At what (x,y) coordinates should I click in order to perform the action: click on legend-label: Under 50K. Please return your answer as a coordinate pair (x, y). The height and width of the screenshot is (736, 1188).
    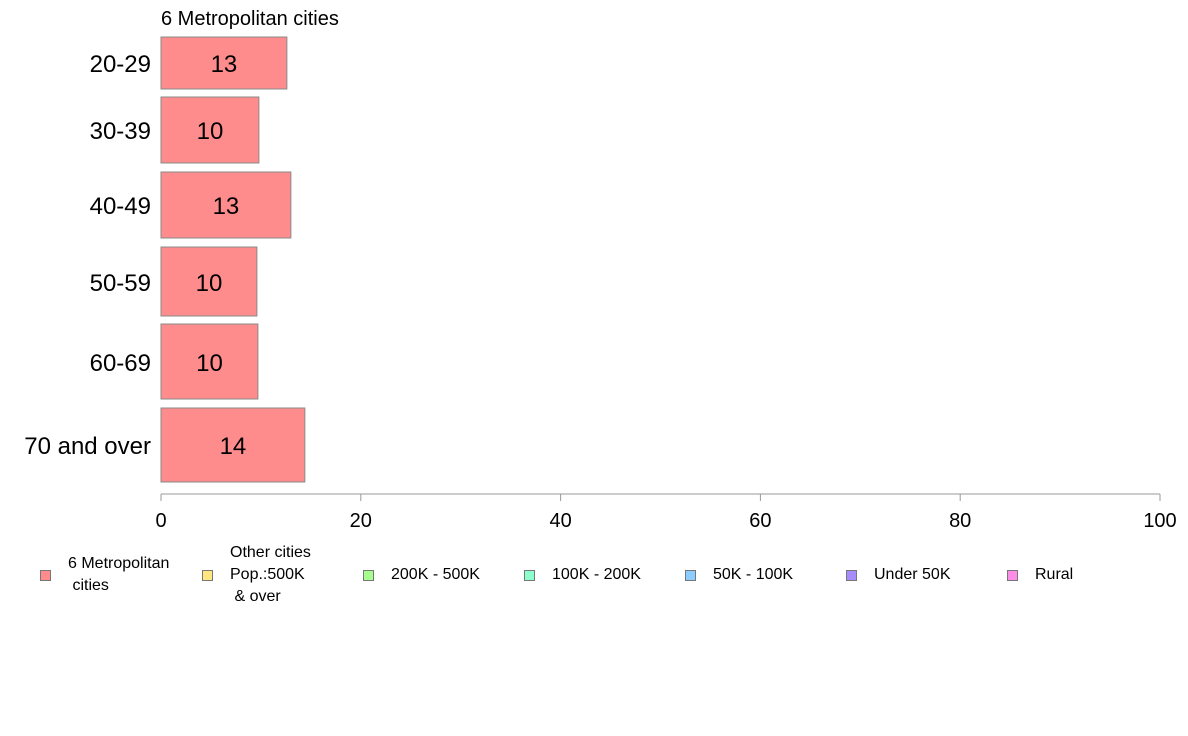
    Looking at the image, I should click on (912, 574).